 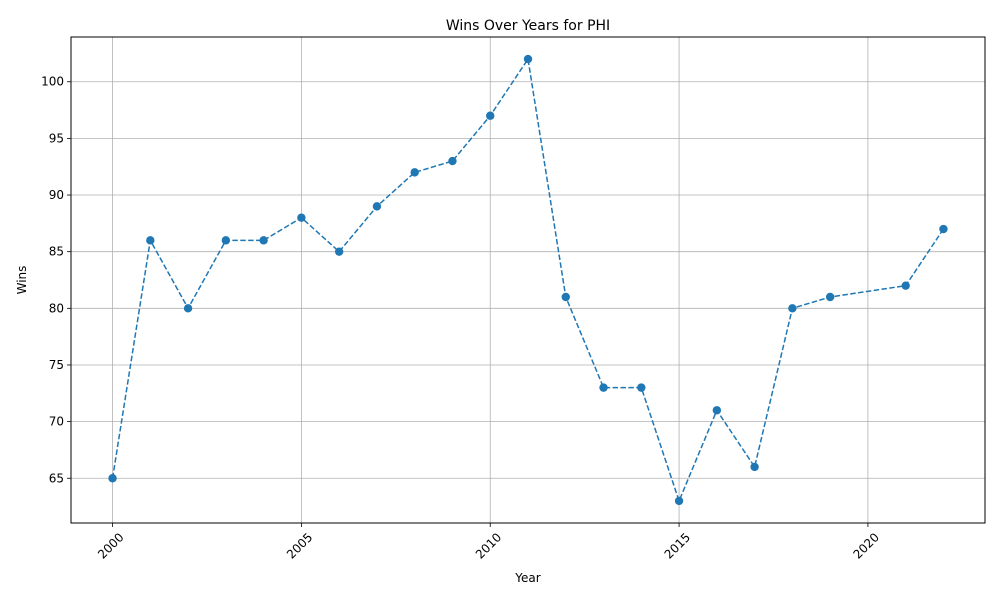 What do you see at coordinates (22, 280) in the screenshot?
I see `y-axis-label: Wins` at bounding box center [22, 280].